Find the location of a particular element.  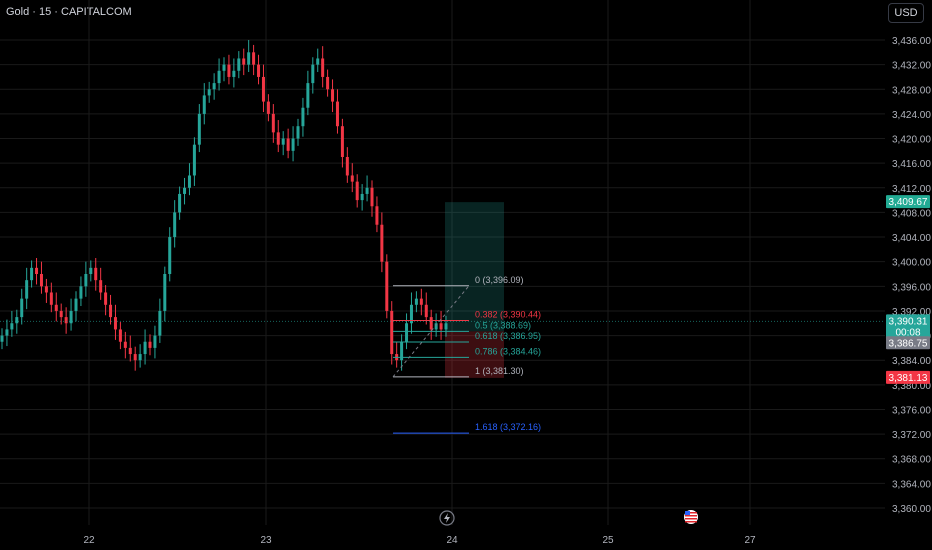

y-tick-label: 3,420.00 is located at coordinates (911, 140).